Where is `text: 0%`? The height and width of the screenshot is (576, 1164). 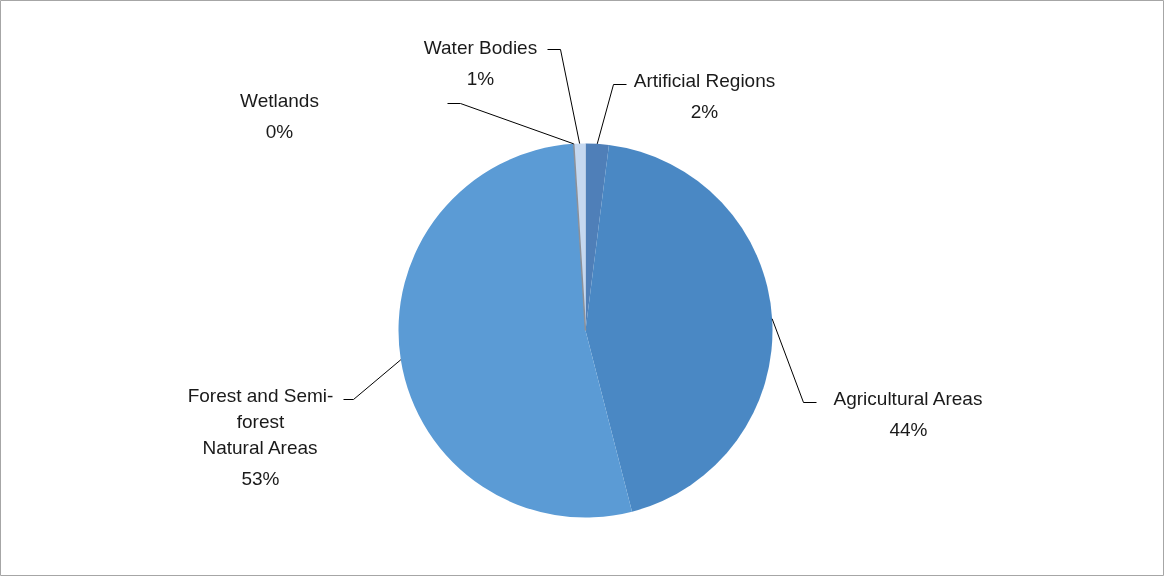 text: 0% is located at coordinates (279, 131).